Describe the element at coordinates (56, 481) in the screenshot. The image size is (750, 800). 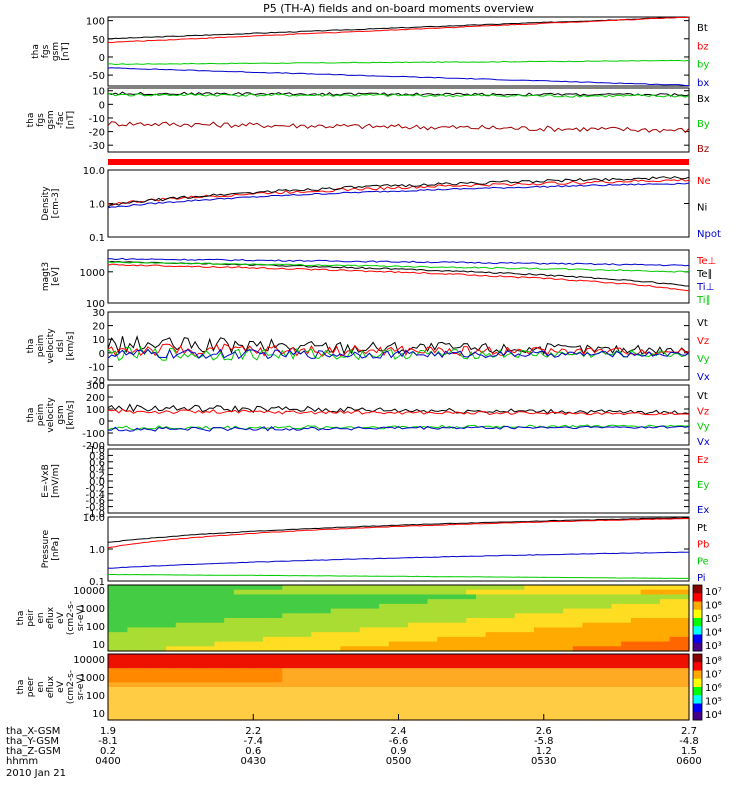
I see `panel-ylabel: [mV/m]` at that location.